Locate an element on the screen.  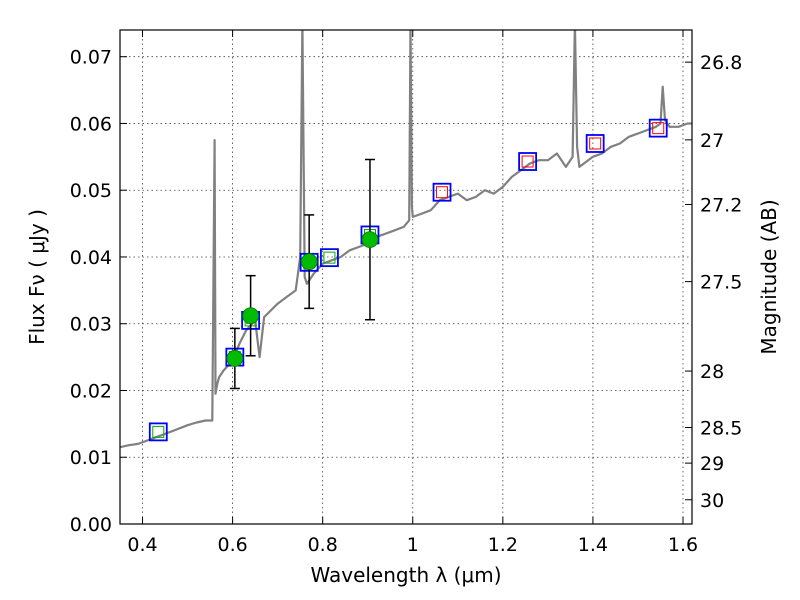
y-tick-label: 0.04 is located at coordinates (91, 258).